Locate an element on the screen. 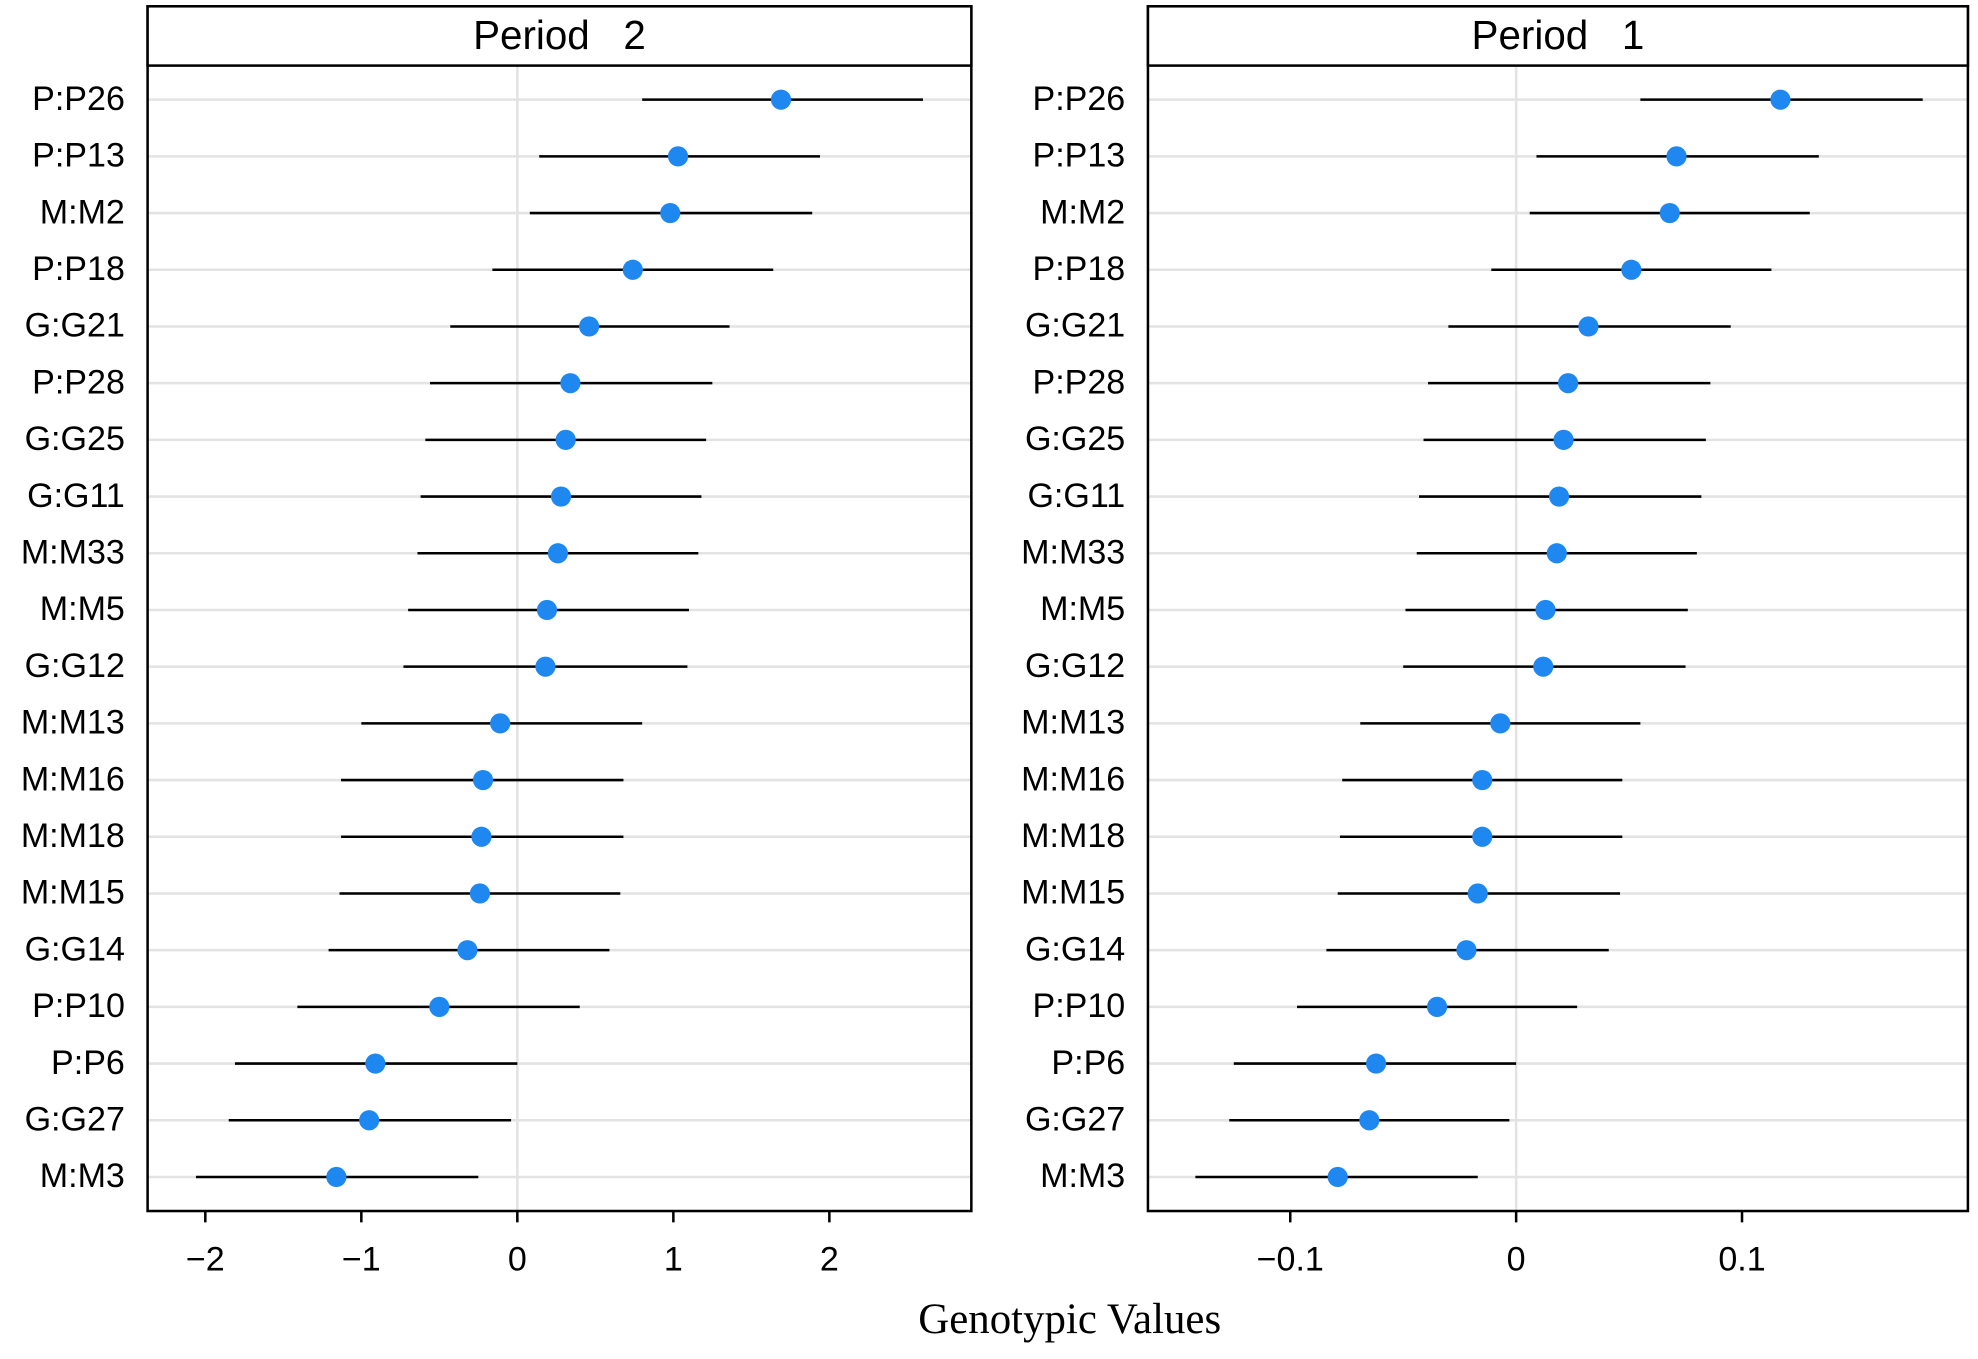 The width and height of the screenshot is (1978, 1359). x-tick-label: 0.1 is located at coordinates (1741, 1259).